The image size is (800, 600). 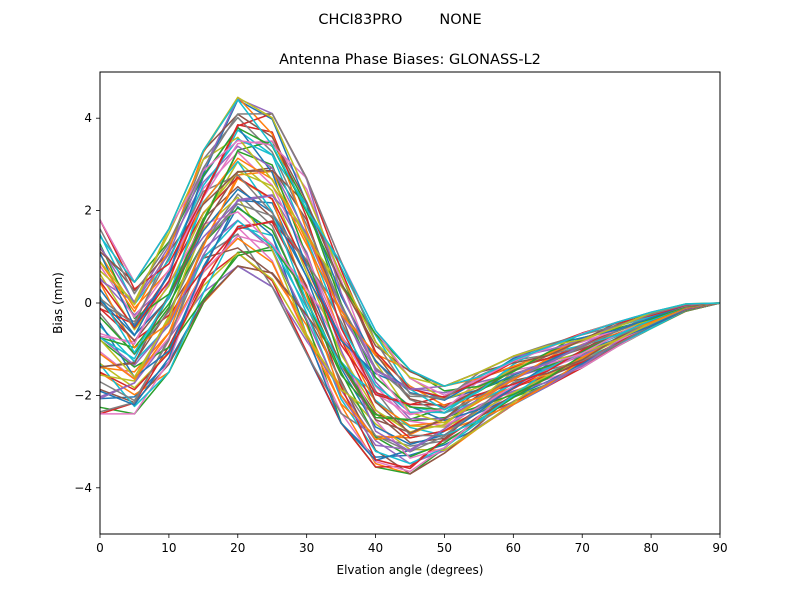 What do you see at coordinates (399, 20) in the screenshot?
I see `figure-suptitle: CHCI83PRO NONE` at bounding box center [399, 20].